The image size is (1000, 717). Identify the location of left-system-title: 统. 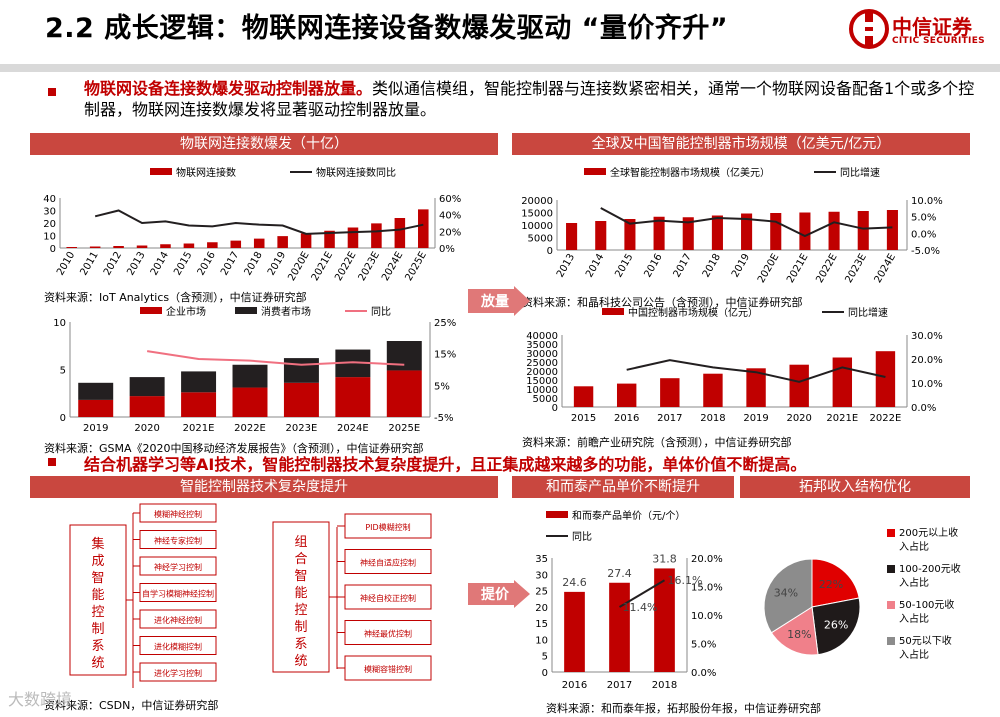
(97, 663).